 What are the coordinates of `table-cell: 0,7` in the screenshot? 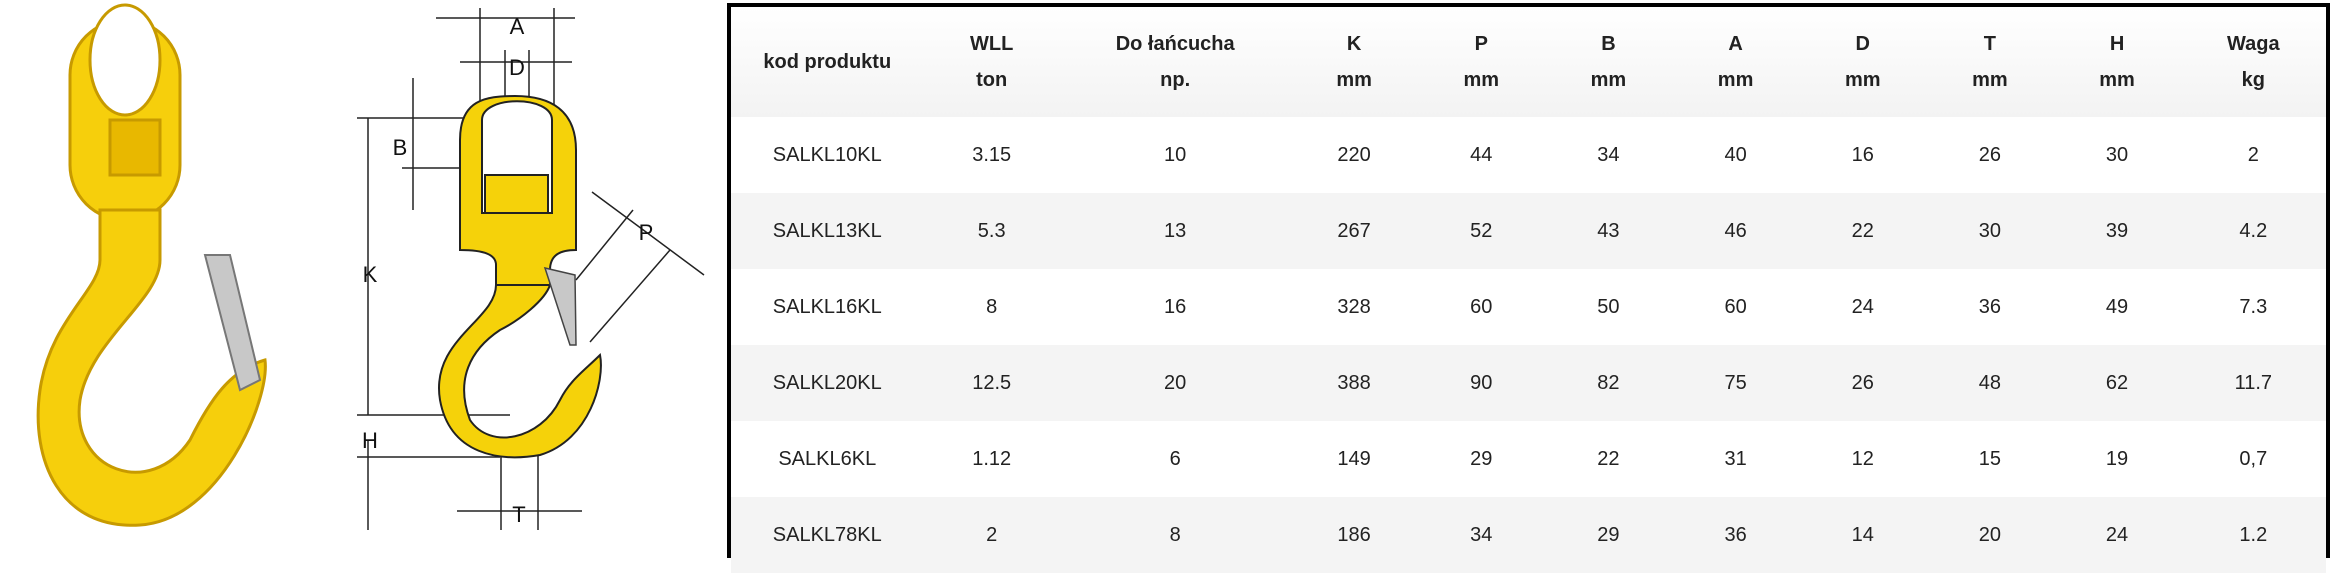 It's located at (2253, 458).